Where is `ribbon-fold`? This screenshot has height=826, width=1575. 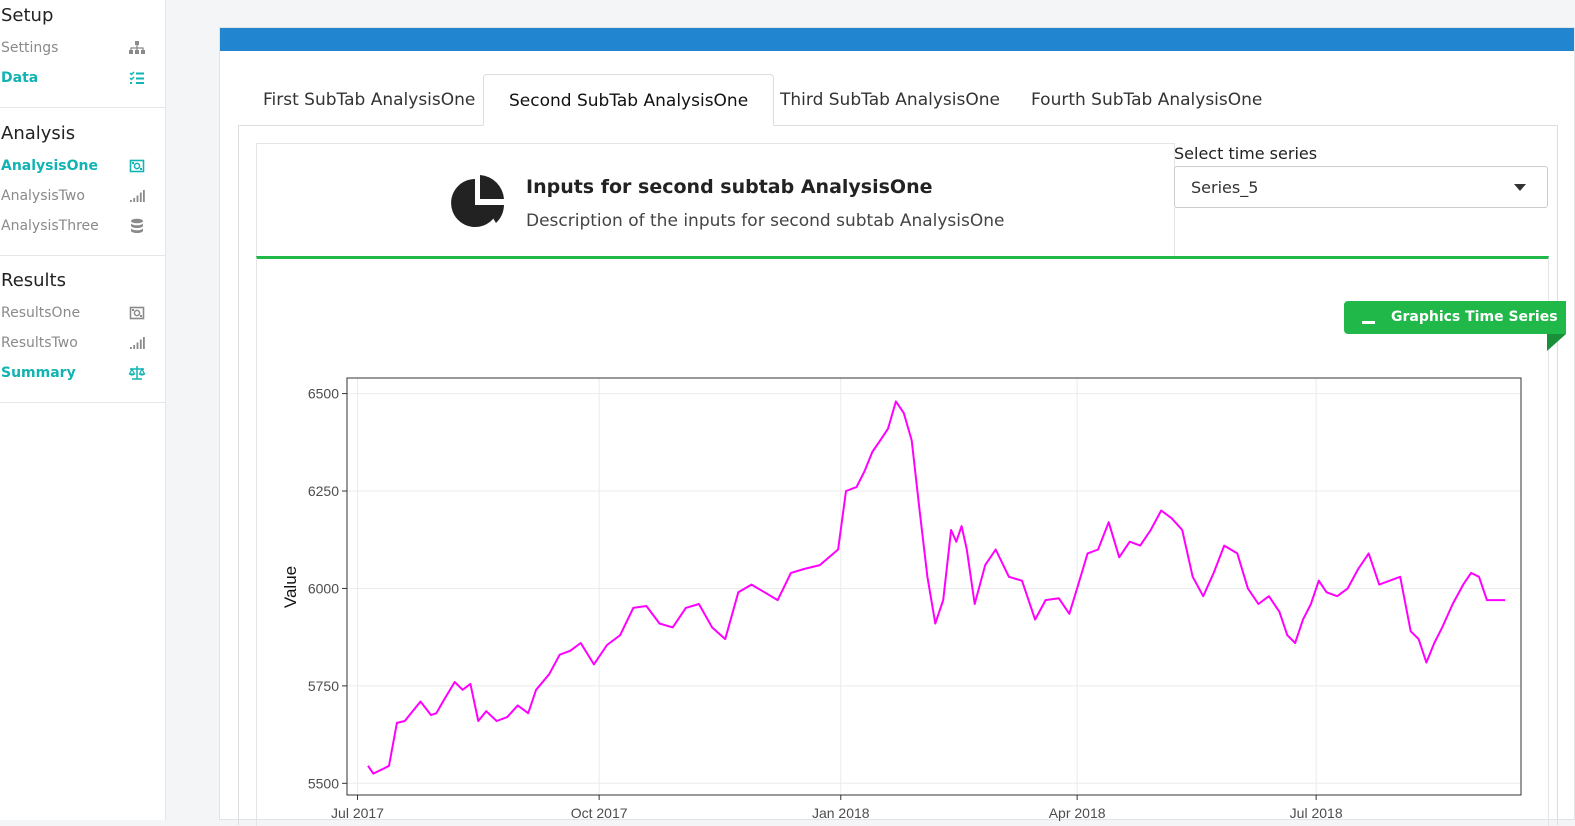
ribbon-fold is located at coordinates (1556, 342).